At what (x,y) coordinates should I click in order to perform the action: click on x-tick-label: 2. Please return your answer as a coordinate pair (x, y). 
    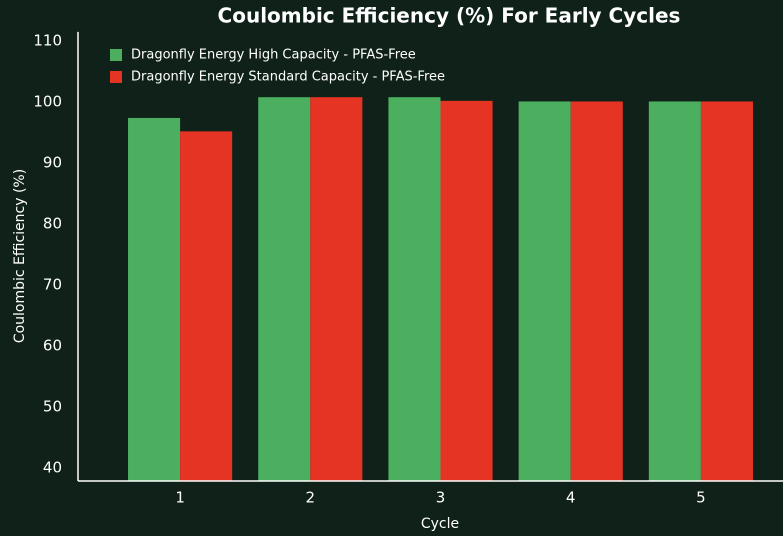
    Looking at the image, I should click on (311, 498).